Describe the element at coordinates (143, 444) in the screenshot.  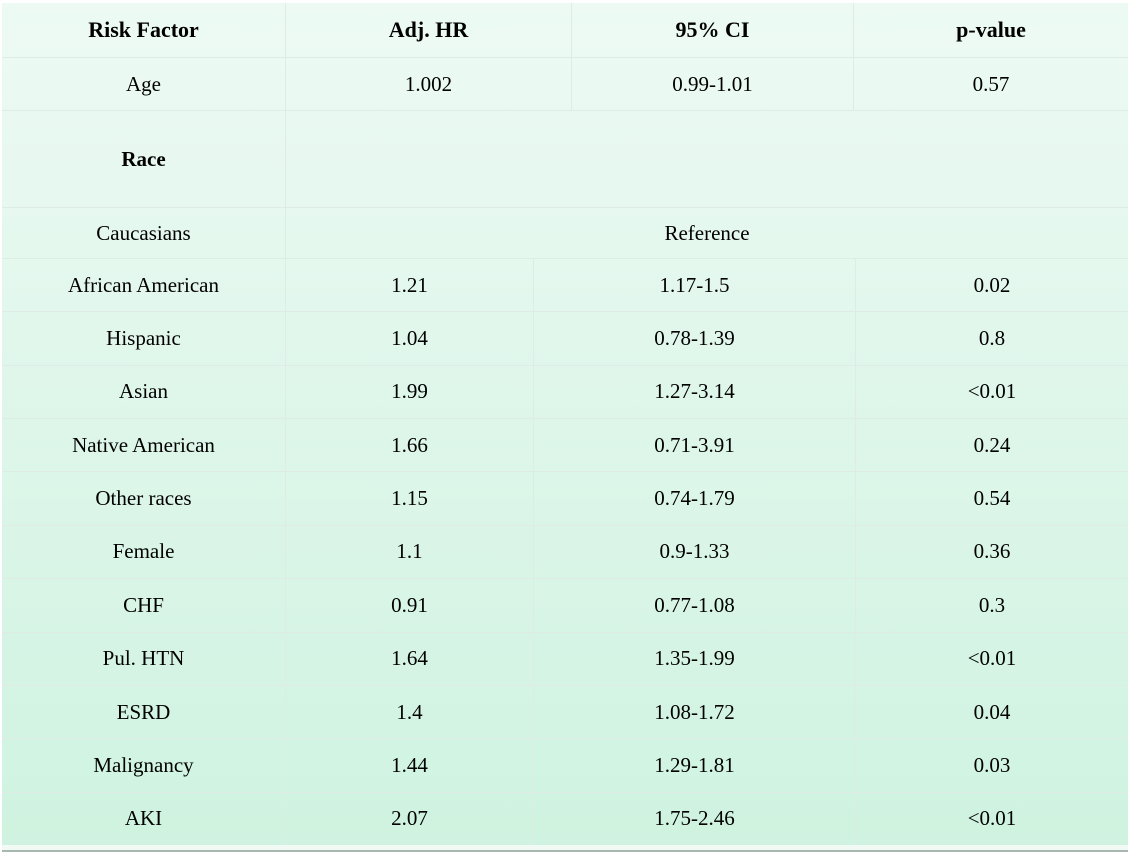
I see `risk-factor-cell: Native American` at that location.